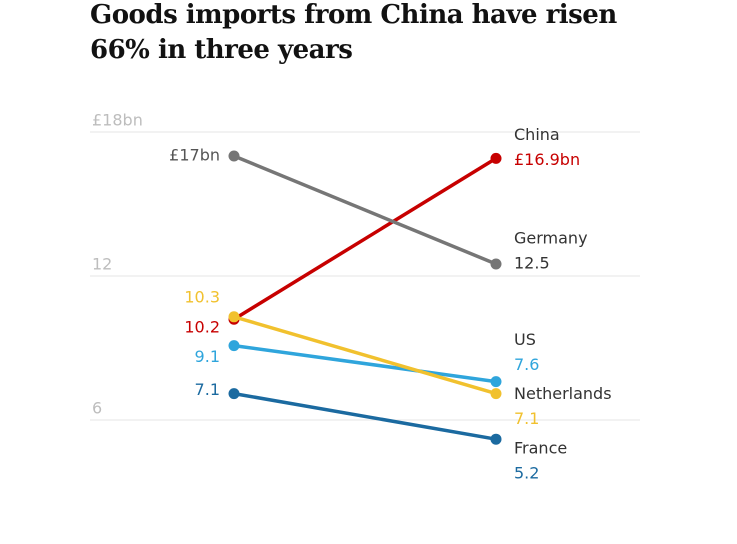  I want to click on y-tick-label: £18bn, so click(117, 120).